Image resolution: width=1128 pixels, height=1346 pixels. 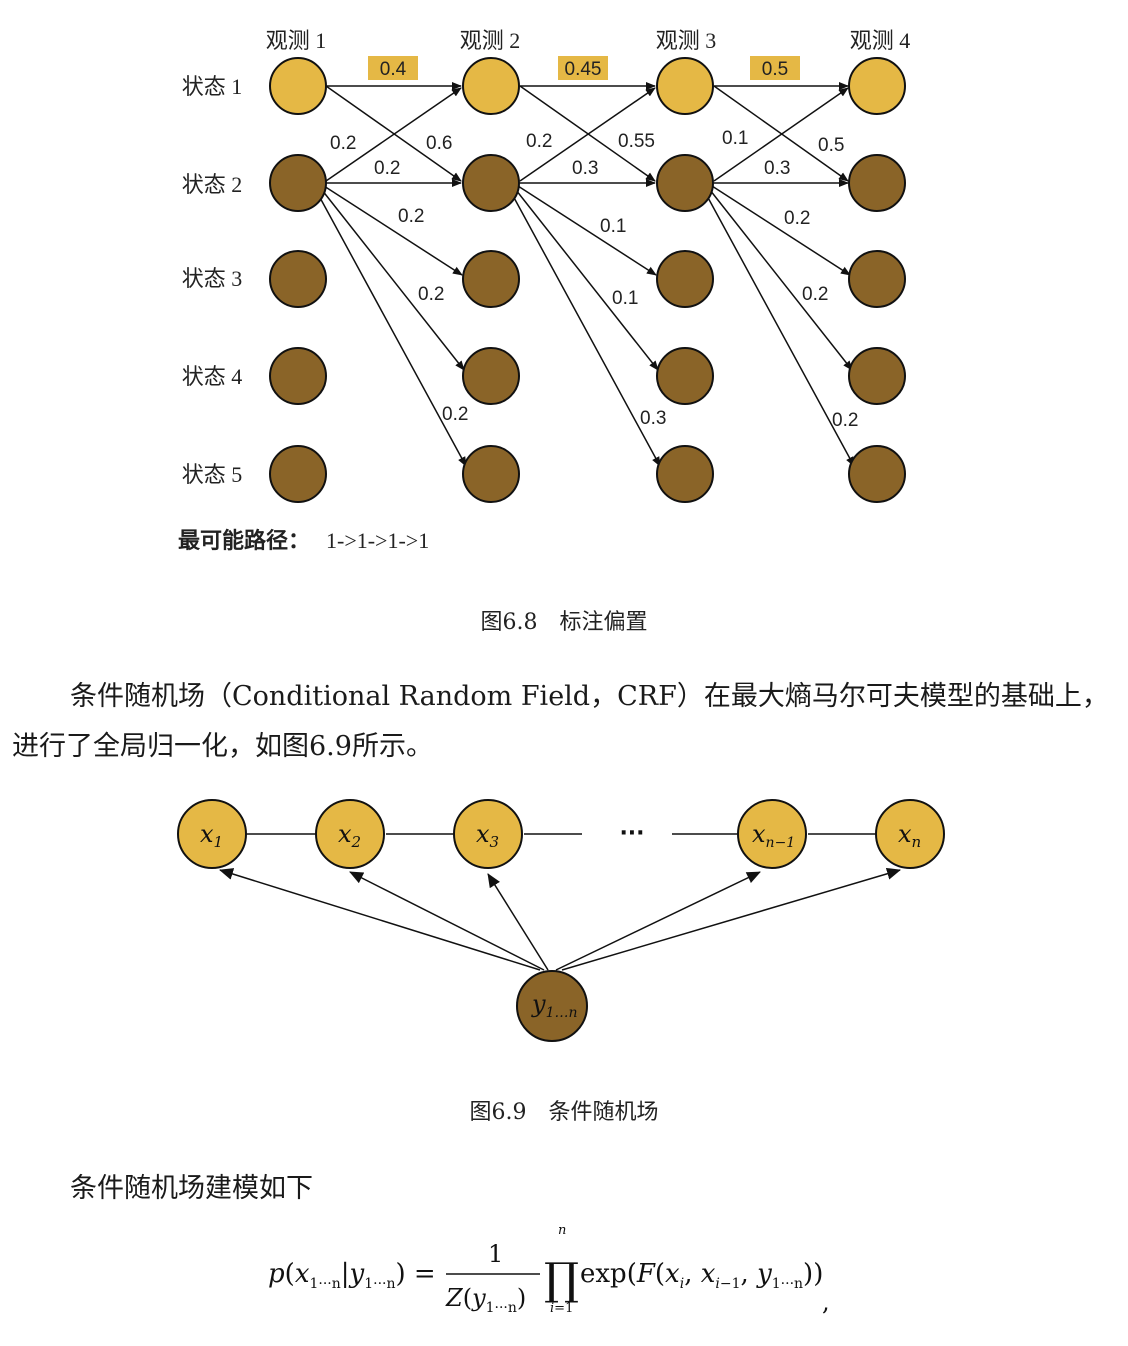 What do you see at coordinates (564, 622) in the screenshot?
I see `figure-caption: 图6.8 标注偏置` at bounding box center [564, 622].